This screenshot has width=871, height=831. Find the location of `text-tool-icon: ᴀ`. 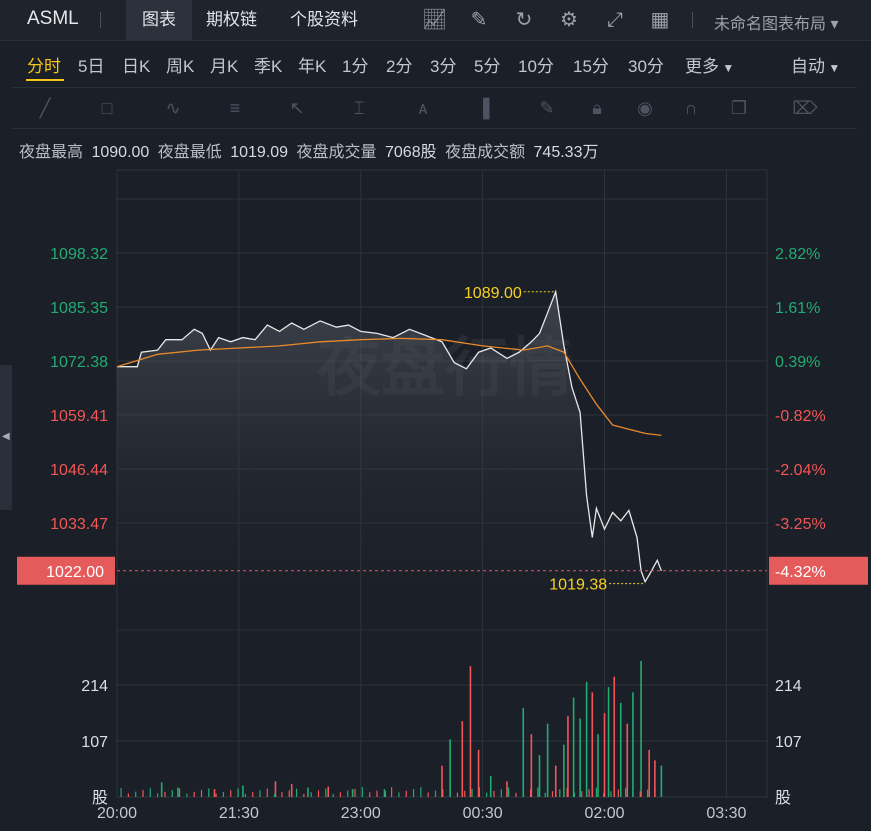

text-tool-icon: ᴀ is located at coordinates (423, 108).